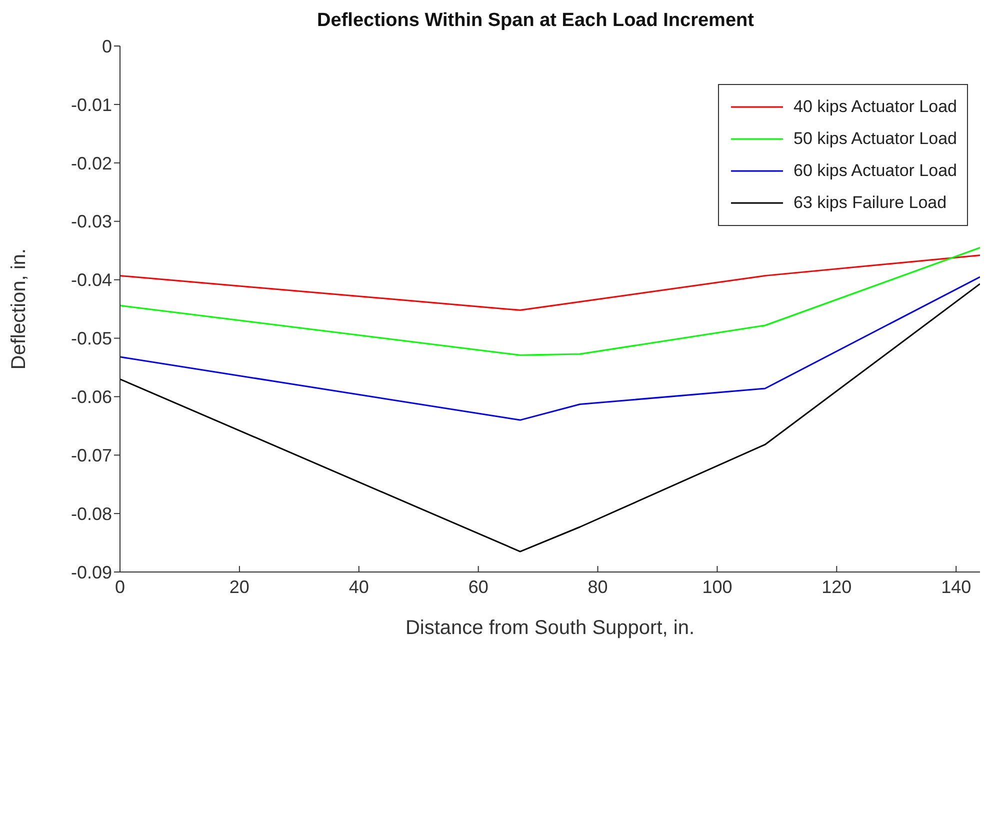  I want to click on x-tick-label: 80, so click(598, 586).